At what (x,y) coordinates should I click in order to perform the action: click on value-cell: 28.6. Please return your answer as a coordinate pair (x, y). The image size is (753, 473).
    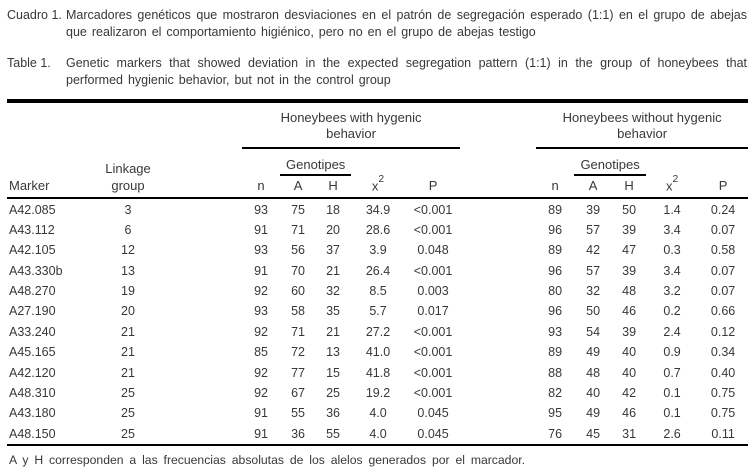
    Looking at the image, I should click on (378, 229).